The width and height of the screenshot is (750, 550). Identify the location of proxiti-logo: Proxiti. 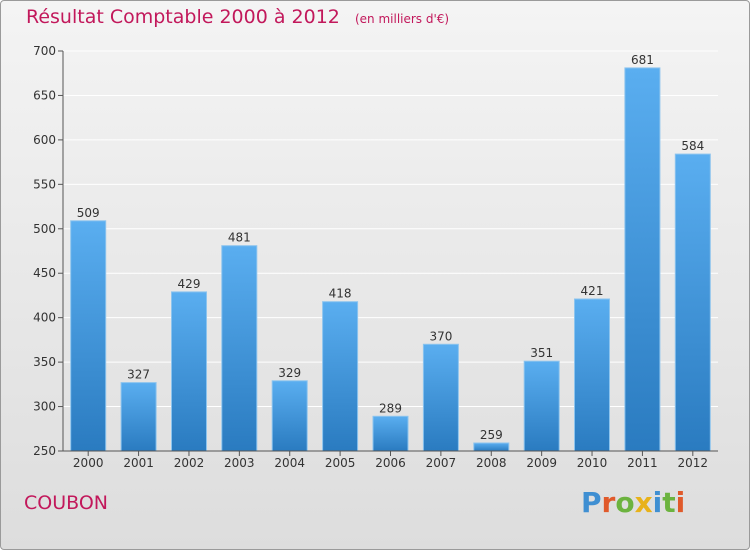
(633, 502).